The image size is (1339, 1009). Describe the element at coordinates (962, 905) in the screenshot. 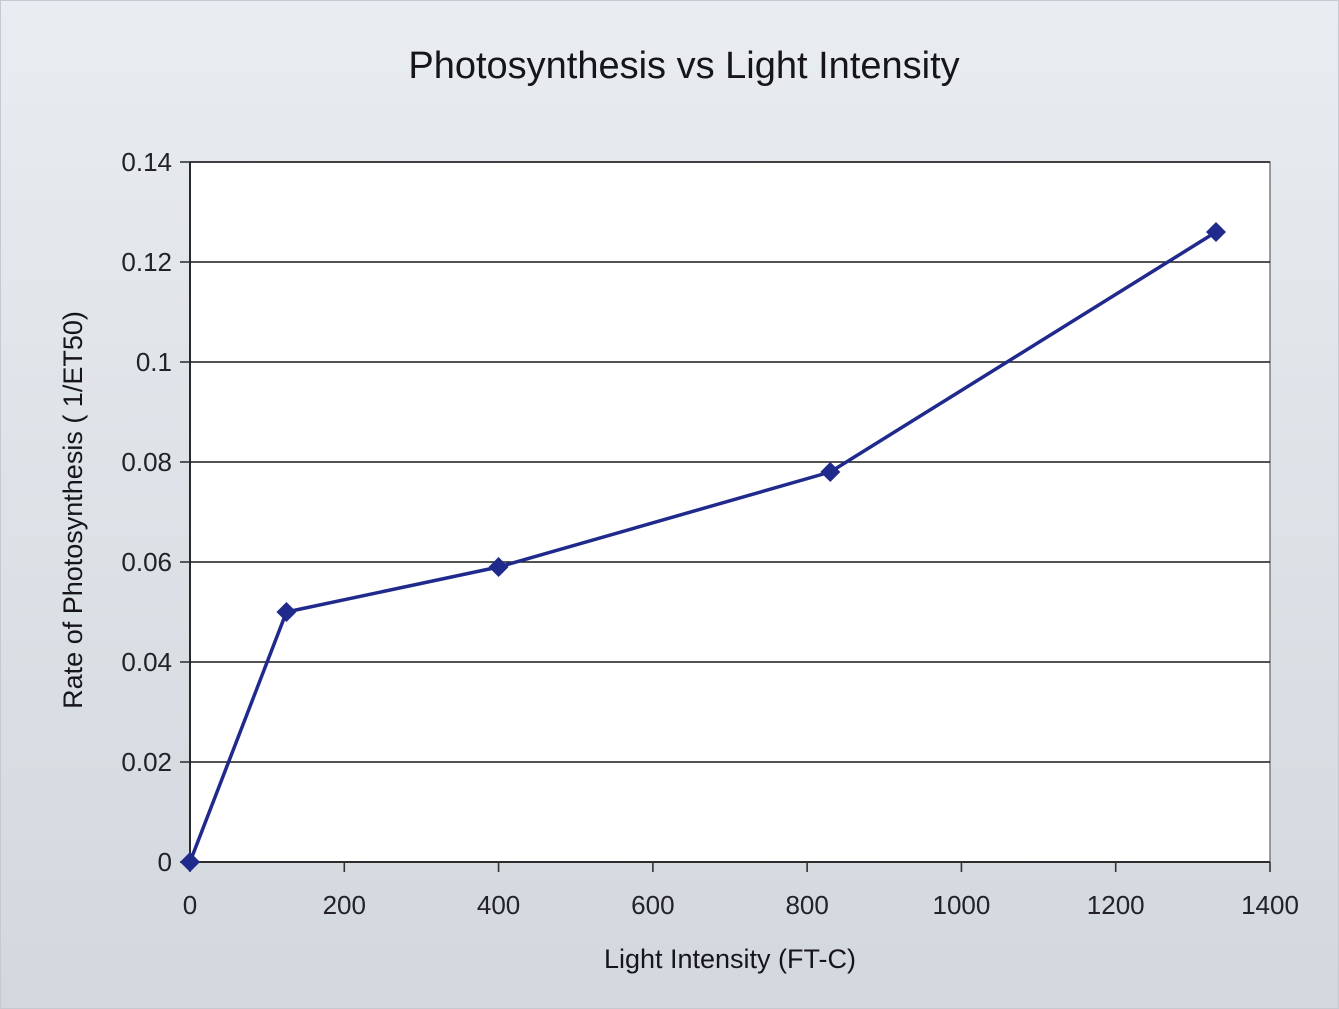

I see `x-tick-label: 1000` at that location.